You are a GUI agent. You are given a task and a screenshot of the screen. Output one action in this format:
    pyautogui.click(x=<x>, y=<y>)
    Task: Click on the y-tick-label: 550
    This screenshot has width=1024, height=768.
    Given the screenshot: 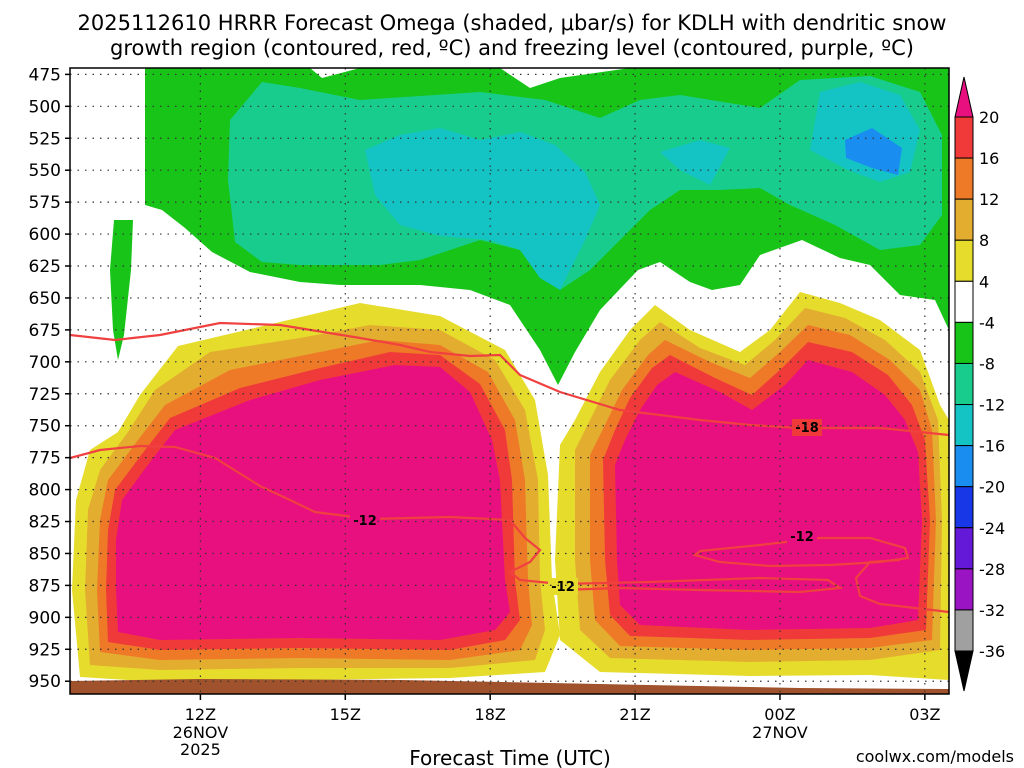 What is the action you would take?
    pyautogui.click(x=45, y=171)
    